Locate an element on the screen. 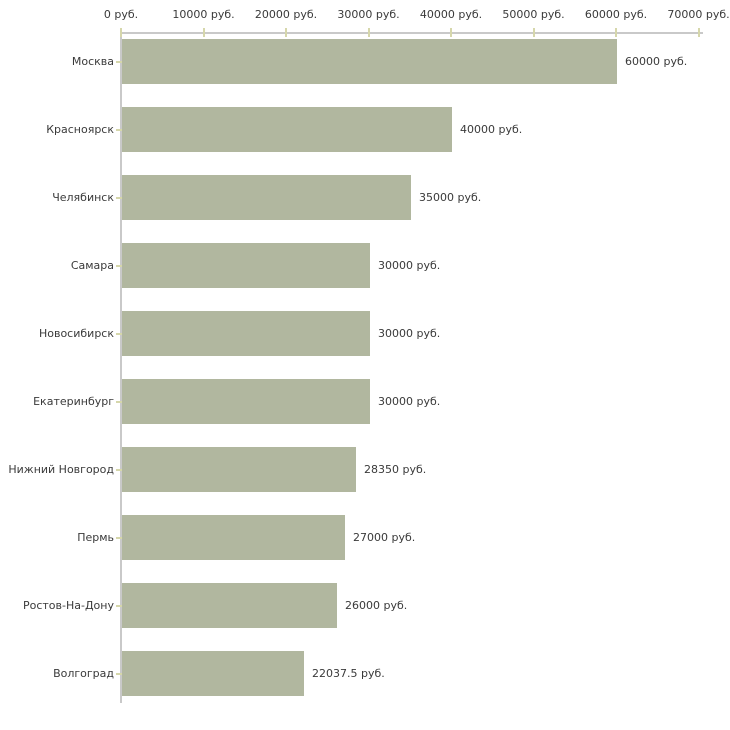 This screenshot has height=730, width=730. value-label: 40000 руб. is located at coordinates (491, 129).